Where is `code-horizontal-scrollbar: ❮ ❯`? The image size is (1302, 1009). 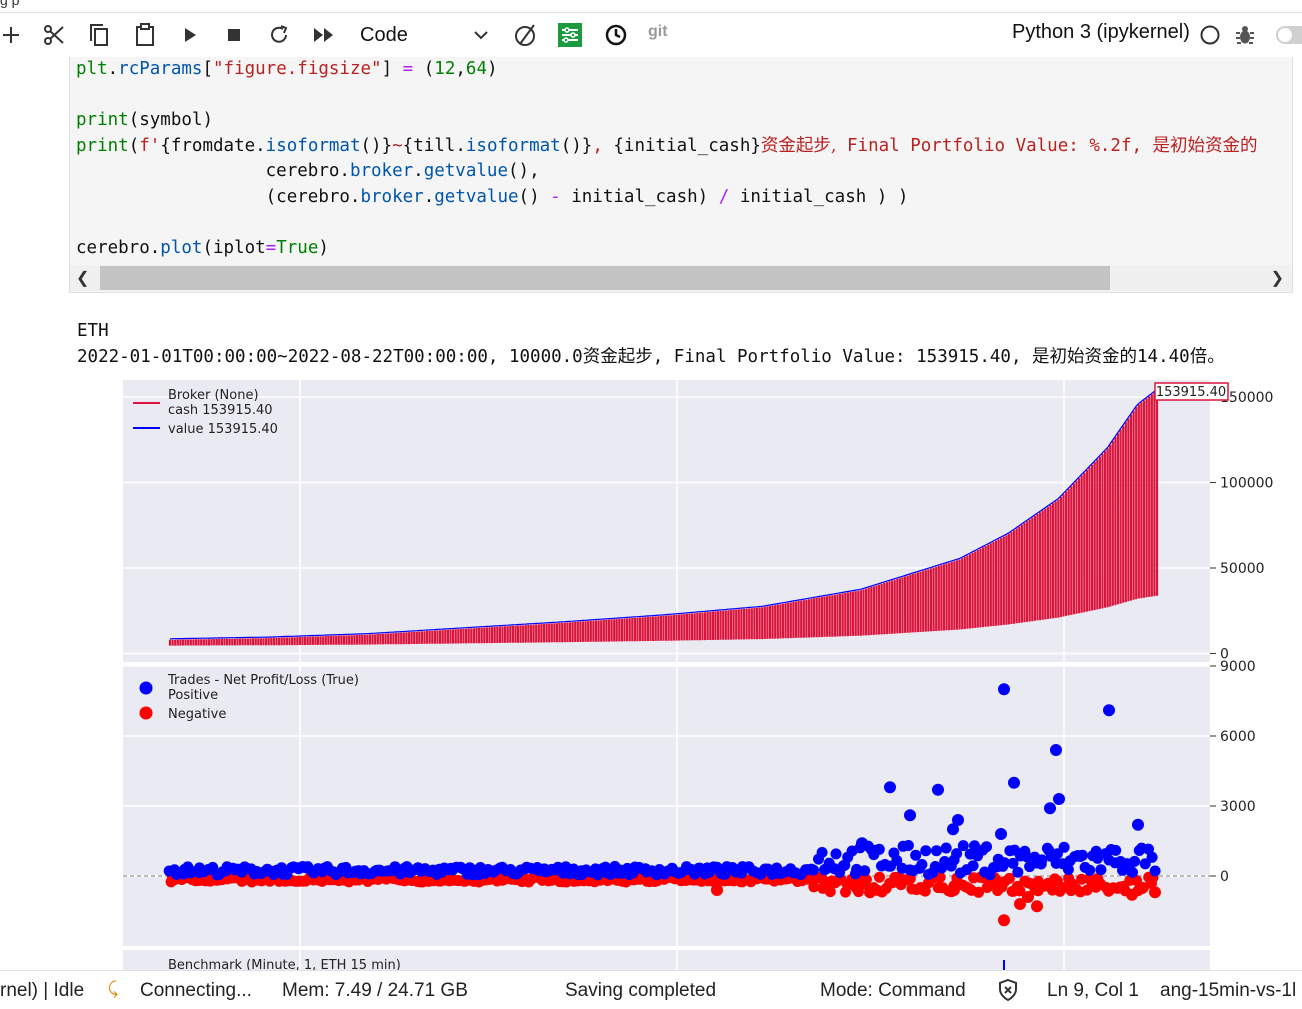 code-horizontal-scrollbar: ❮ ❯ is located at coordinates (681, 278).